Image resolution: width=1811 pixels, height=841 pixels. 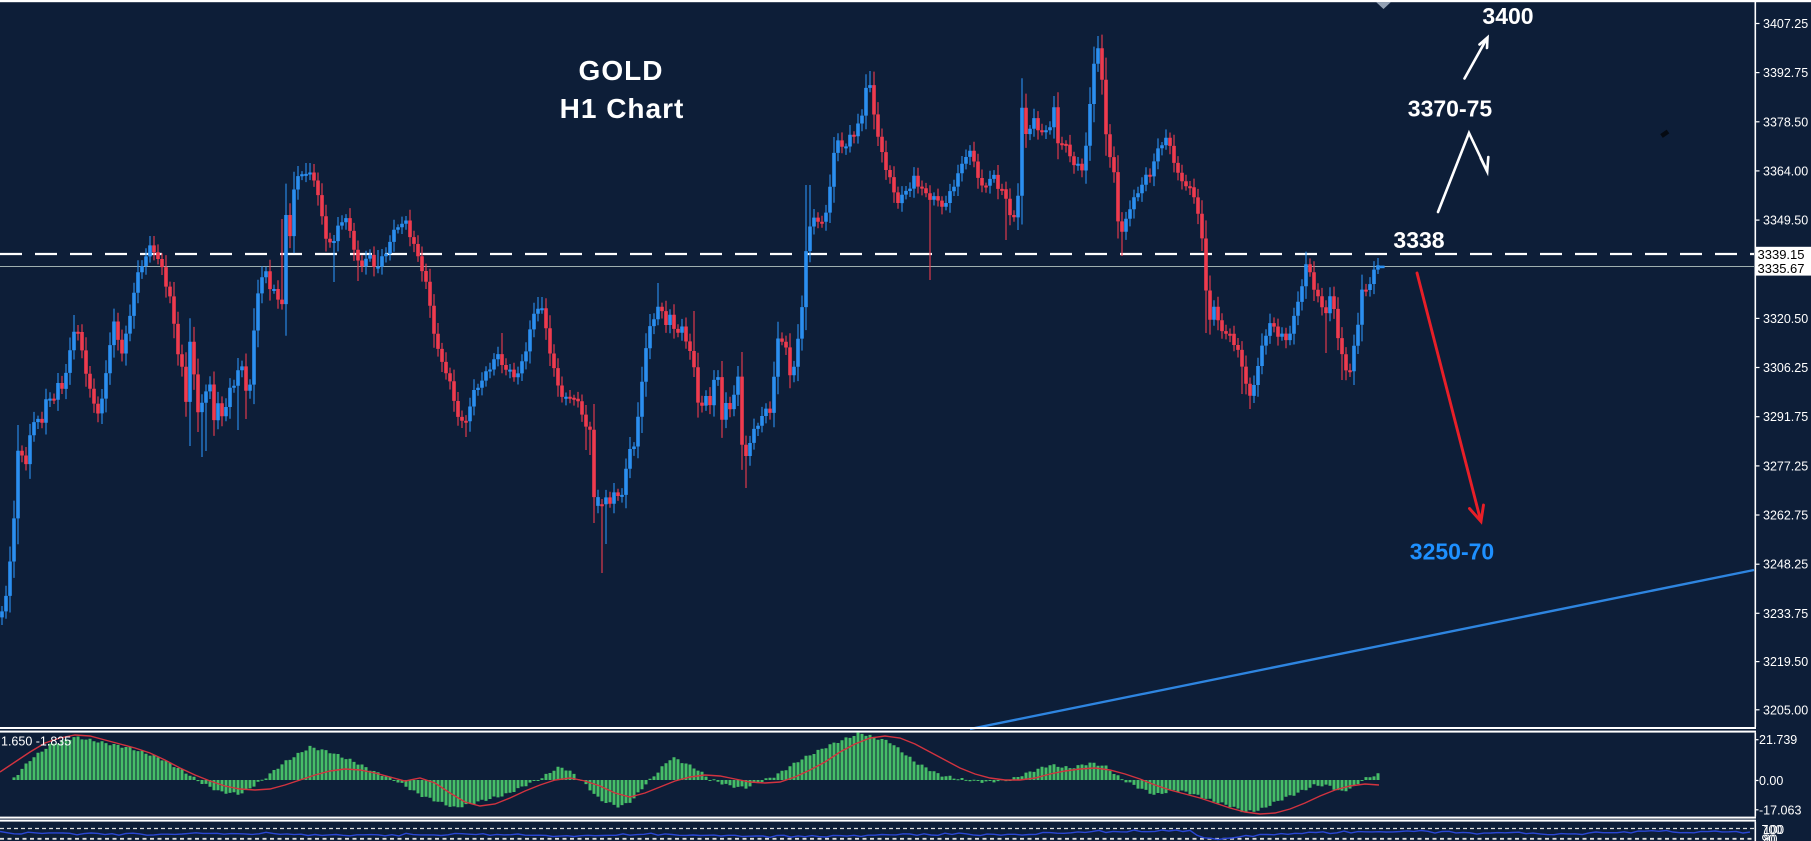 What do you see at coordinates (1781, 268) in the screenshot?
I see `svg-text: 3335.67` at bounding box center [1781, 268].